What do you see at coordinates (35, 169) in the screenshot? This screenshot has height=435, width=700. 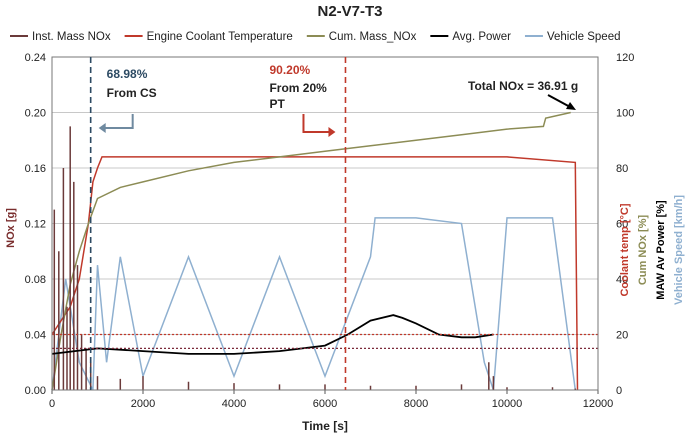 I see `y-tick-label-left: 0.16` at bounding box center [35, 169].